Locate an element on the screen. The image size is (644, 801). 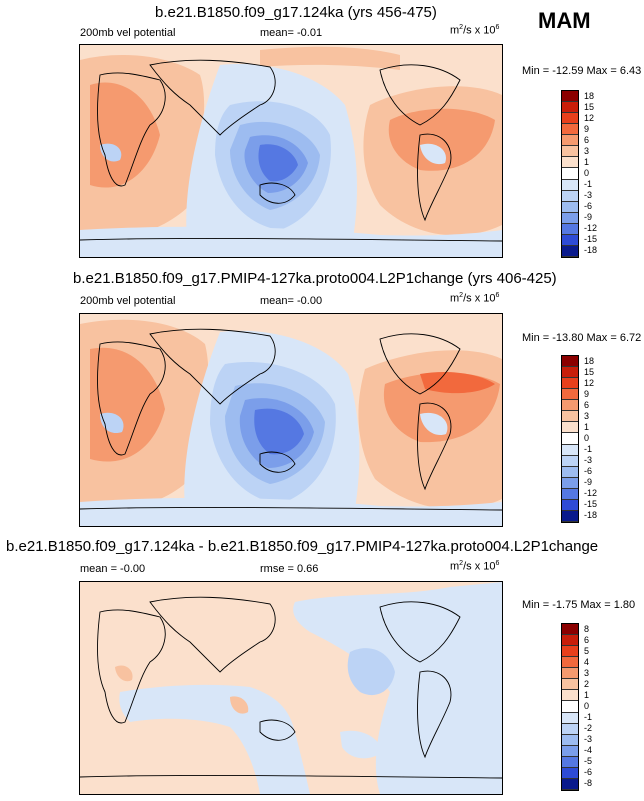
panel3-colorbar-ticks: 8 6 5 4 3 2 1 0 -1 -2 -3 -4 -5 -6 -8 is located at coordinates (604, 707).